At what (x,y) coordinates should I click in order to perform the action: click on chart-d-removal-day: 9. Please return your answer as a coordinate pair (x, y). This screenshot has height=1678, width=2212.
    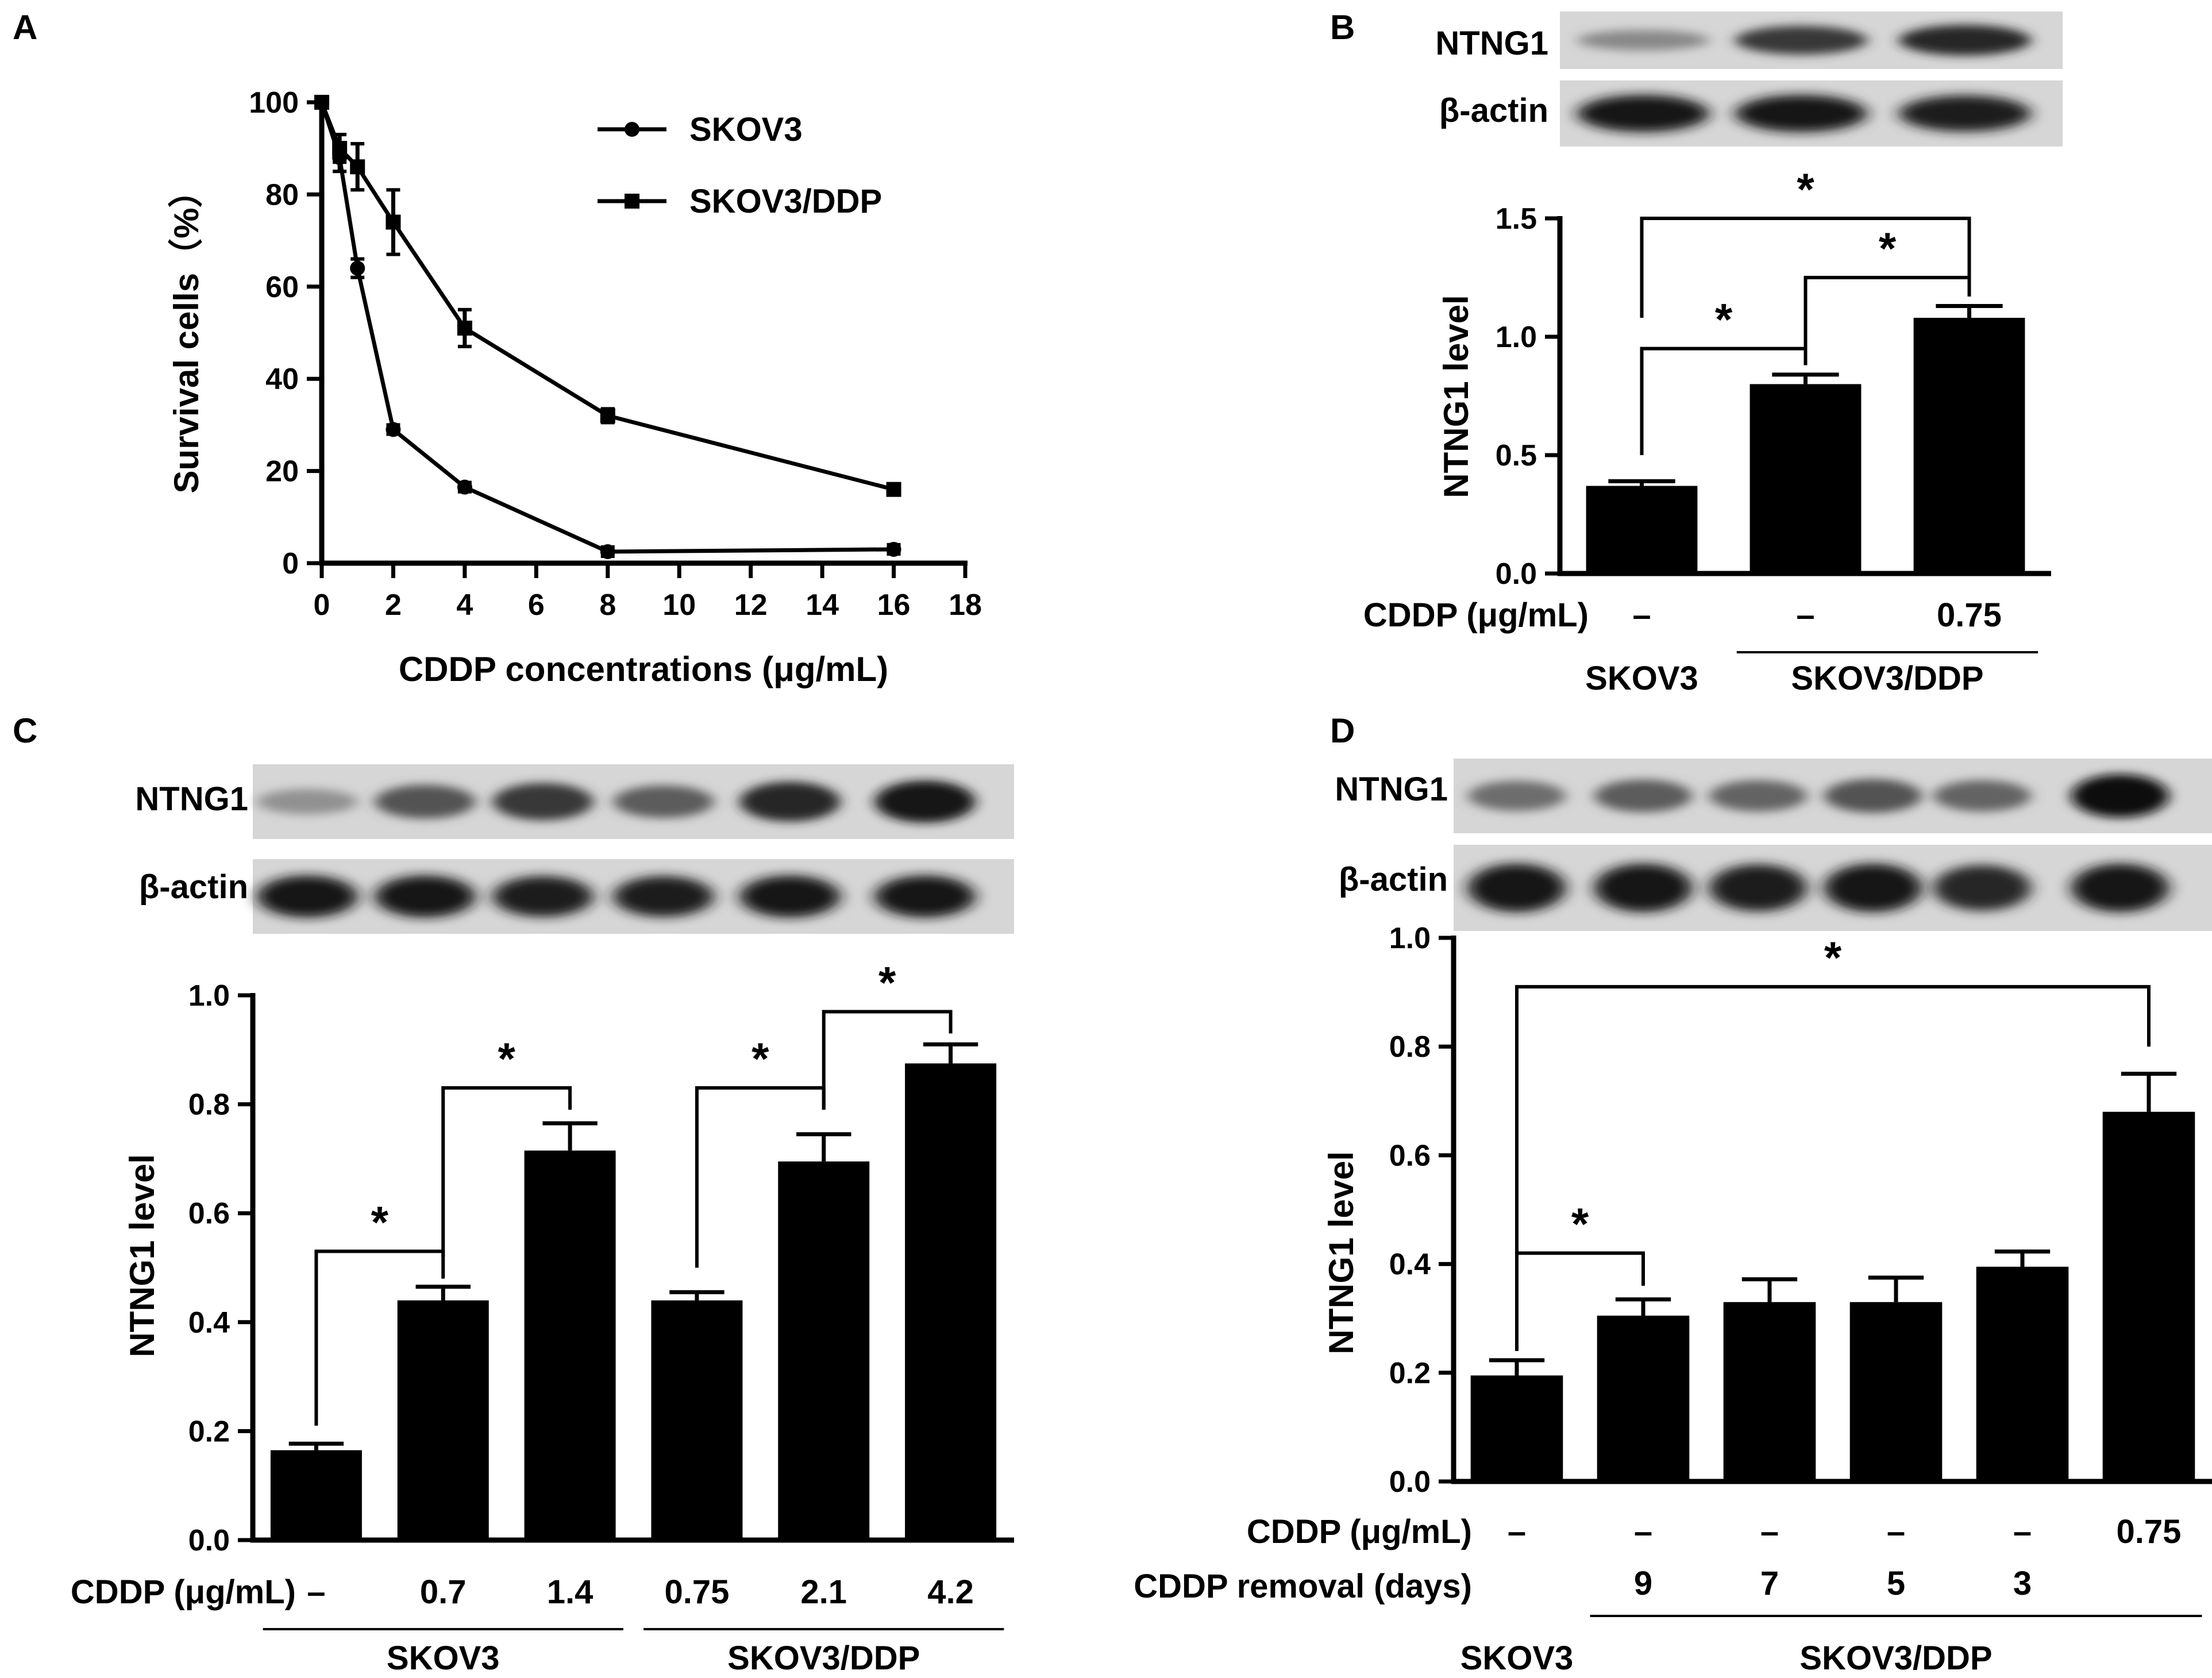
    Looking at the image, I should click on (1643, 1584).